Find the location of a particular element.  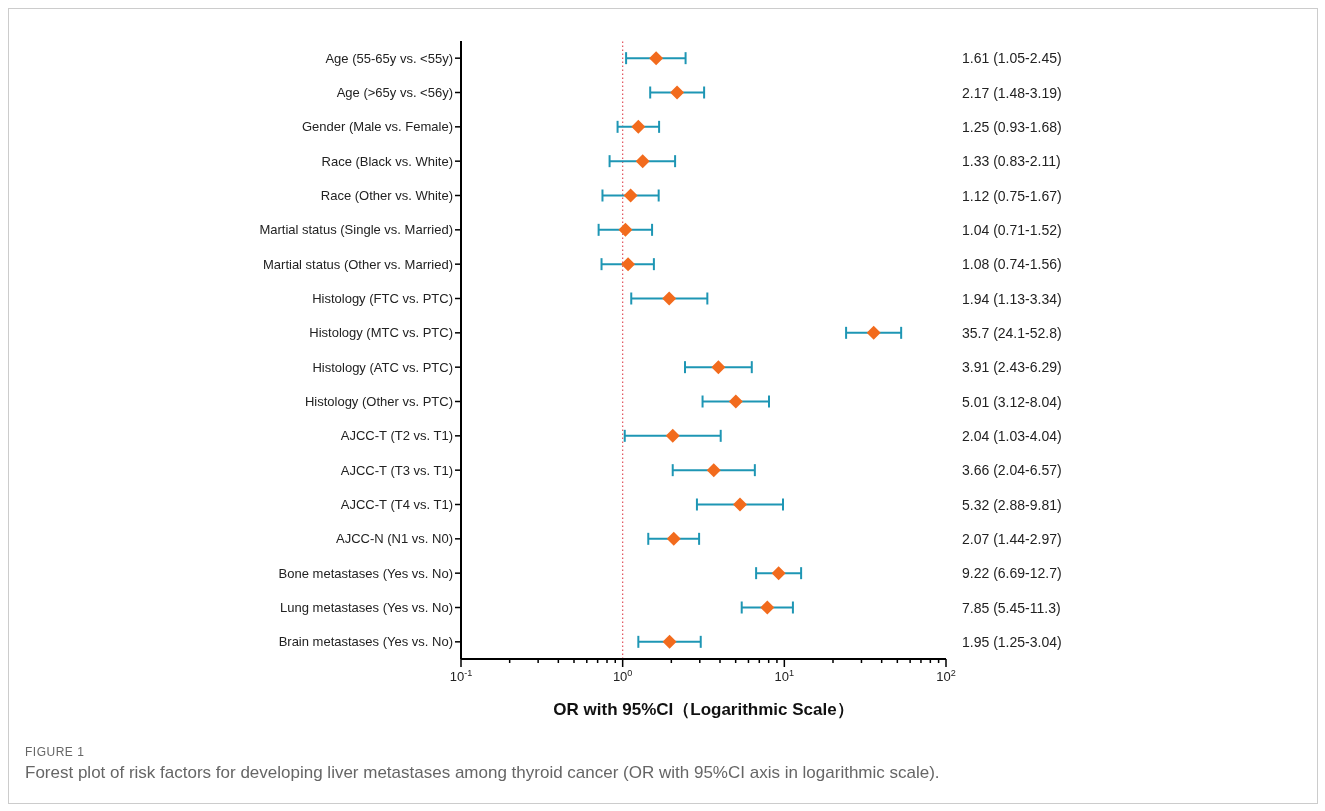

data-label: 1.12 (0.75-1.67) is located at coordinates (1012, 195).